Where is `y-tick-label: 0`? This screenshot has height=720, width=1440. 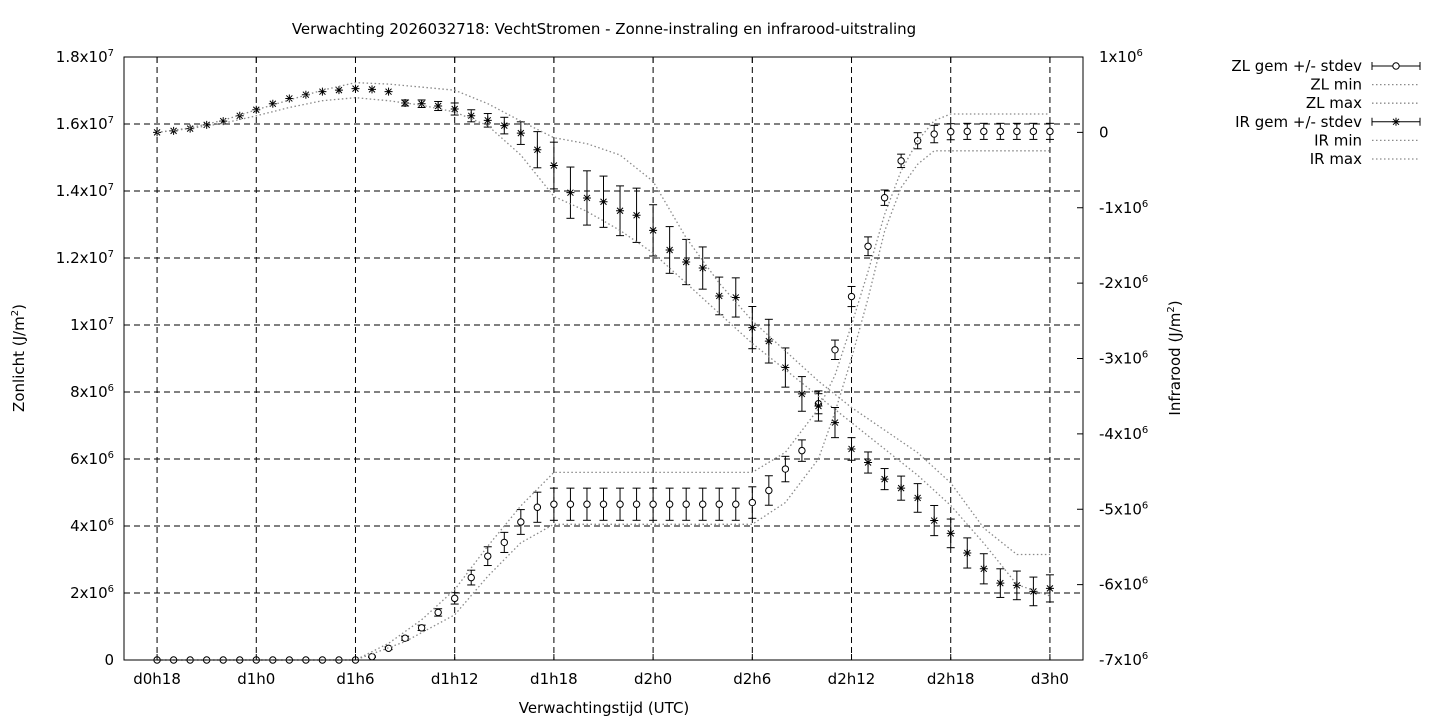 y-tick-label: 0 is located at coordinates (109, 660).